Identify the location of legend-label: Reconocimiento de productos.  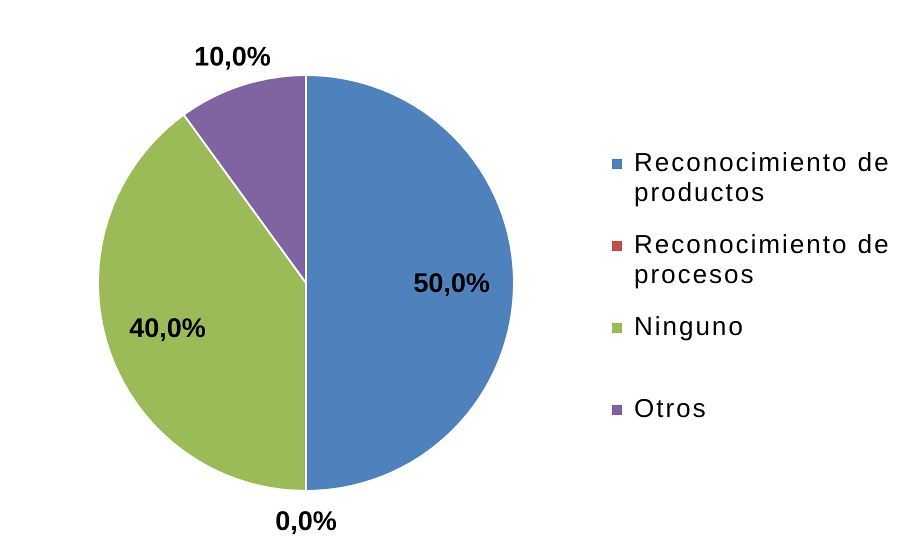
(763, 177).